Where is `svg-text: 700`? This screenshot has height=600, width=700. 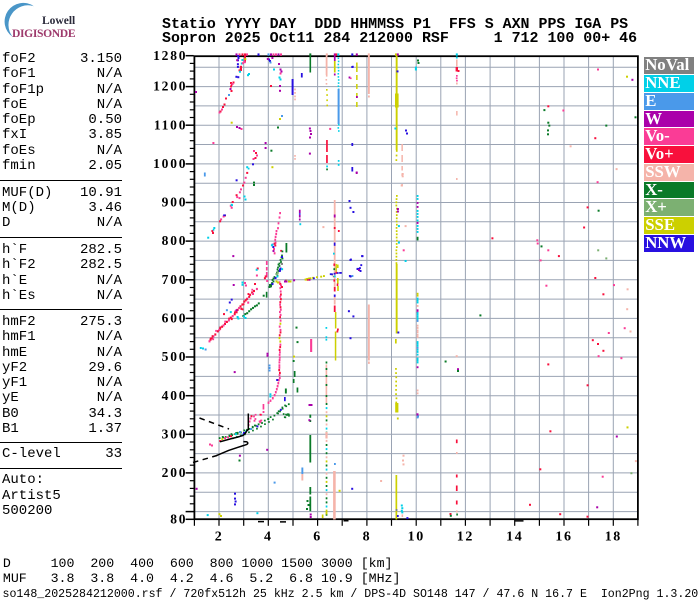 svg-text: 700 is located at coordinates (175, 279).